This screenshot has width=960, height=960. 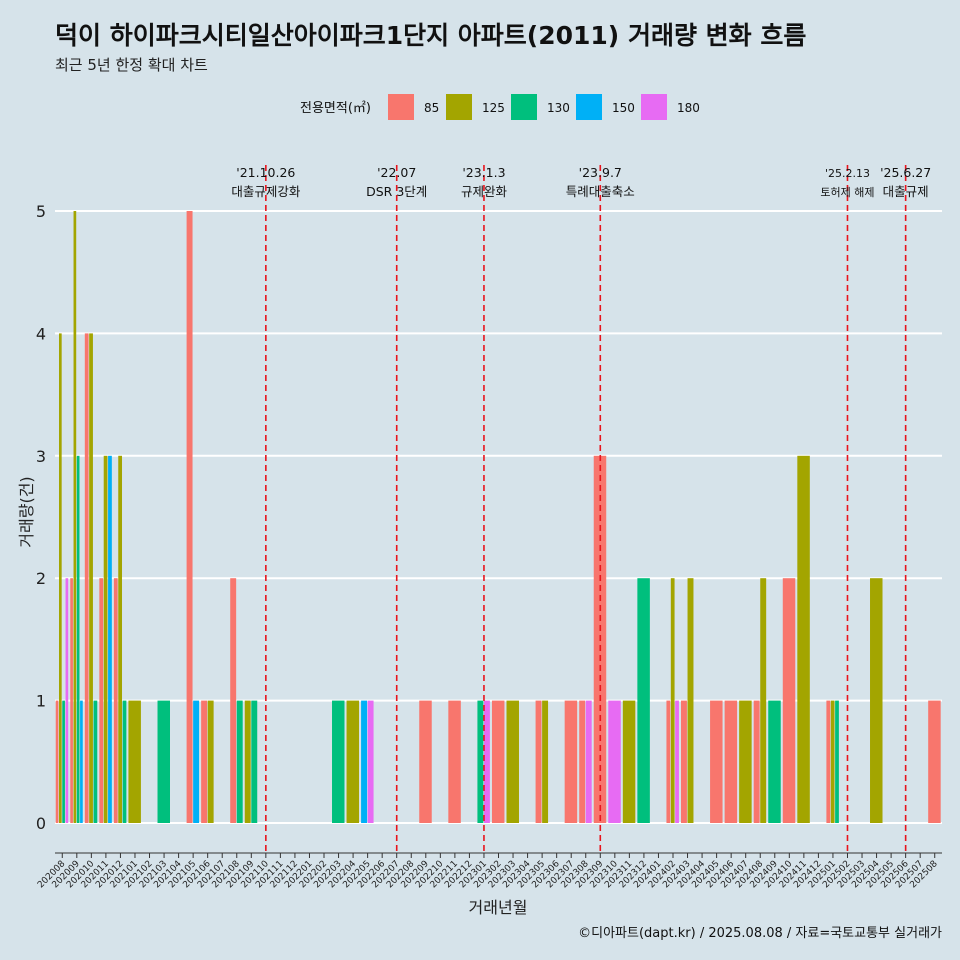 I want to click on annotation-label-202301: 규제완화, so click(x=484, y=191).